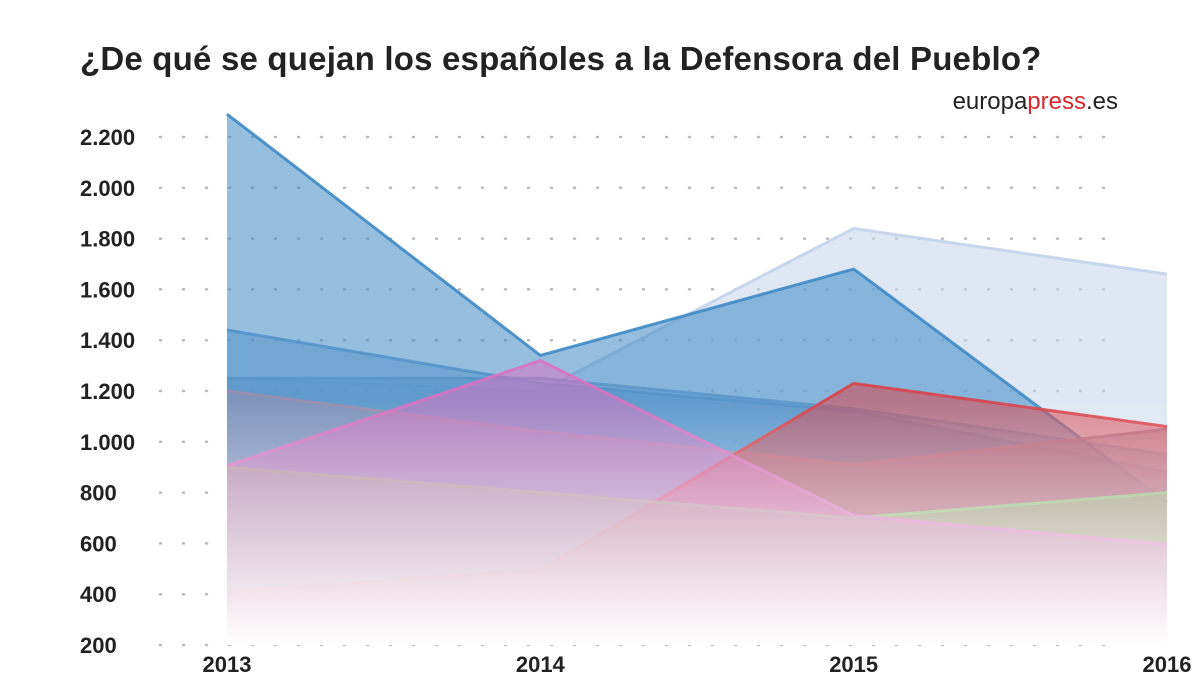 This screenshot has height=675, width=1200. Describe the element at coordinates (98, 493) in the screenshot. I see `y-tick-label: 800` at that location.